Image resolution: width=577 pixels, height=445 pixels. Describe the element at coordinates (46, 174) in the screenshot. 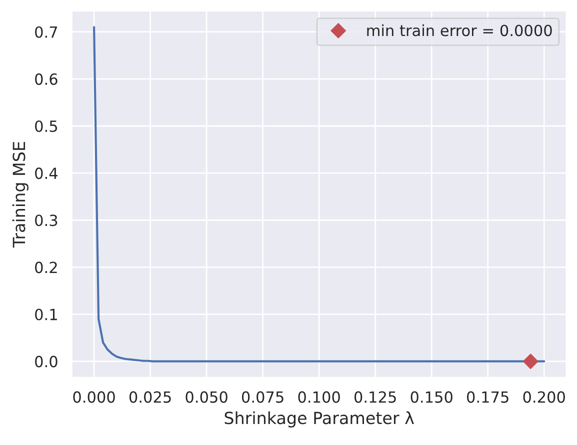

I see `y-tick-label: 0.4` at that location.